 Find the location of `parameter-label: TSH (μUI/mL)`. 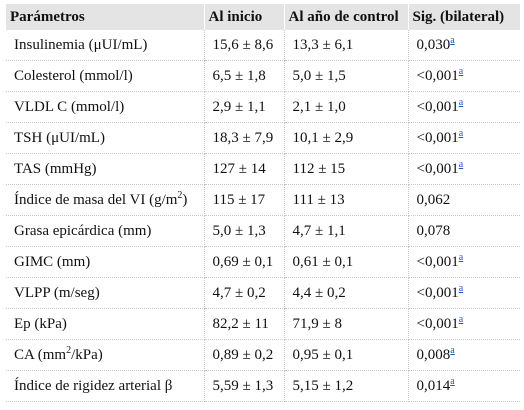

parameter-label: TSH (μUI/mL) is located at coordinates (59, 137).